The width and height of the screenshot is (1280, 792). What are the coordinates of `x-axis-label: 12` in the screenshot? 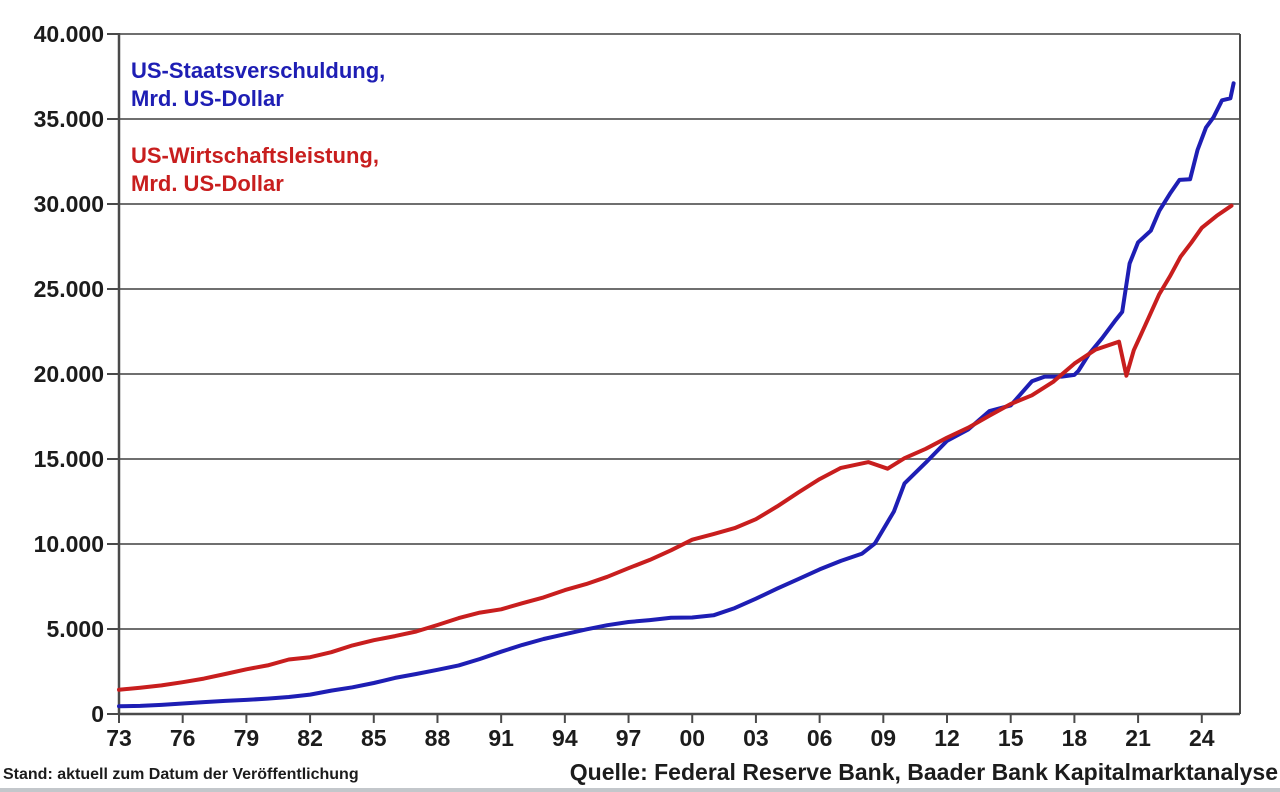 It's located at (947, 738).